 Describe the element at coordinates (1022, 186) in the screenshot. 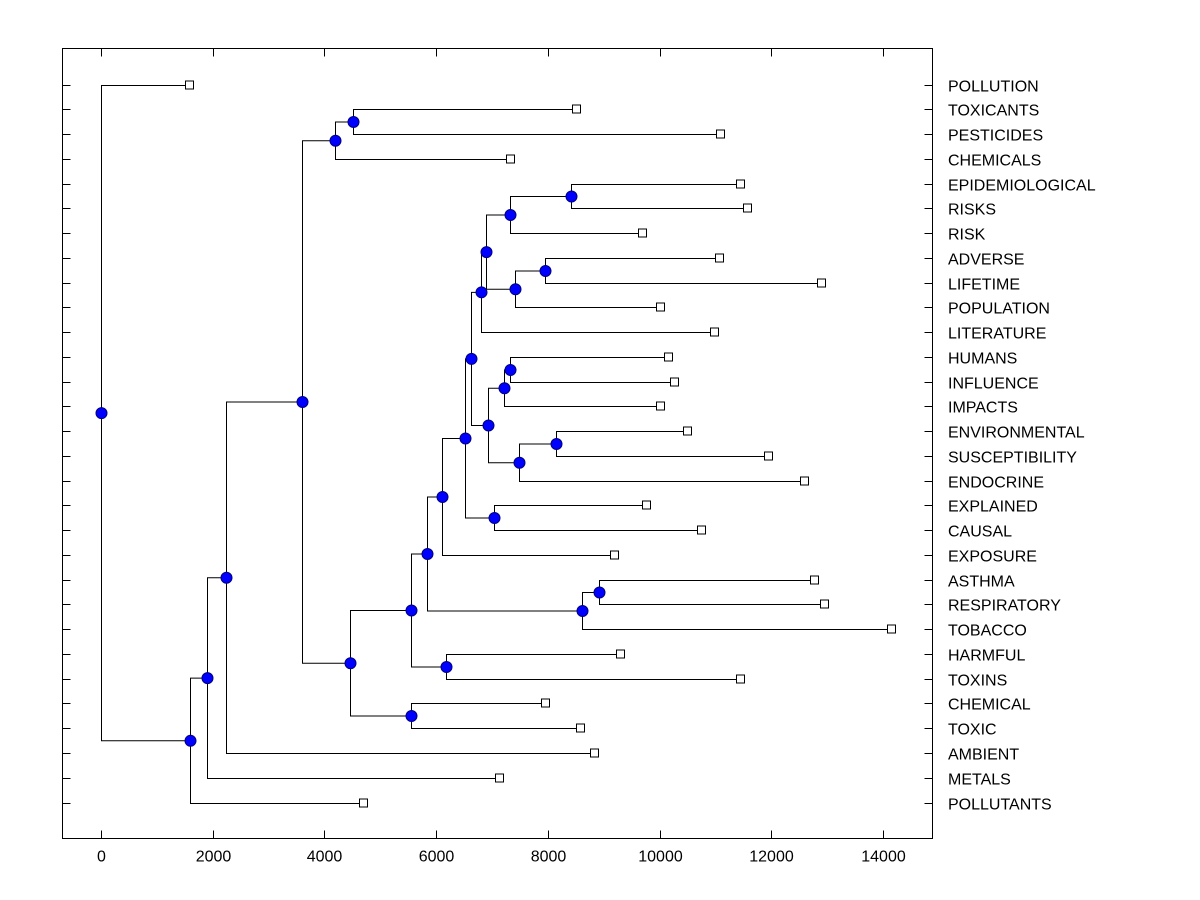

I see `leaf-label: EPIDEMIOLOGICAL` at that location.